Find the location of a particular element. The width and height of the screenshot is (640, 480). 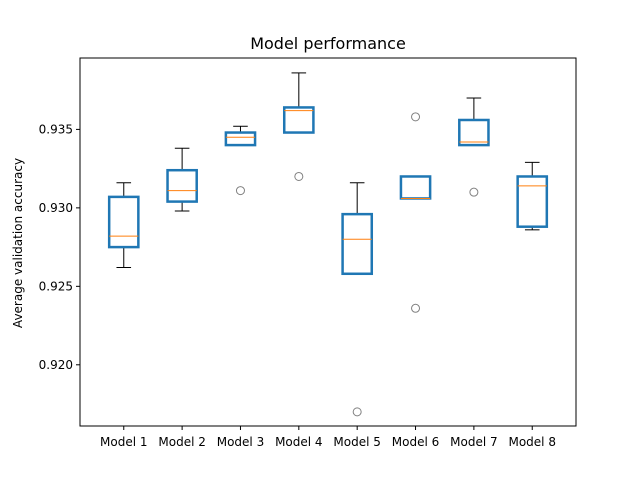

x-tick-label: Model 4 is located at coordinates (298, 442).